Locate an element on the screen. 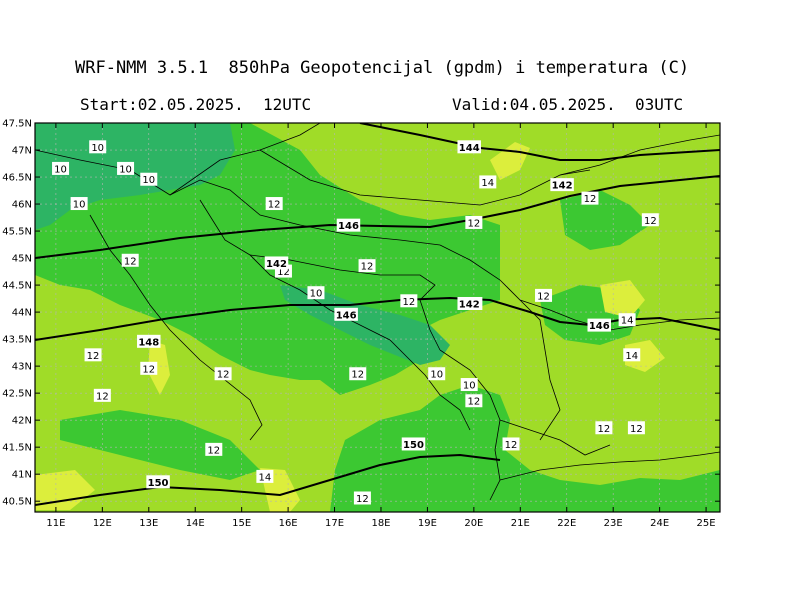 The image size is (800, 600). run-start-time: Start:02.05.2025. 12UTC is located at coordinates (196, 104).